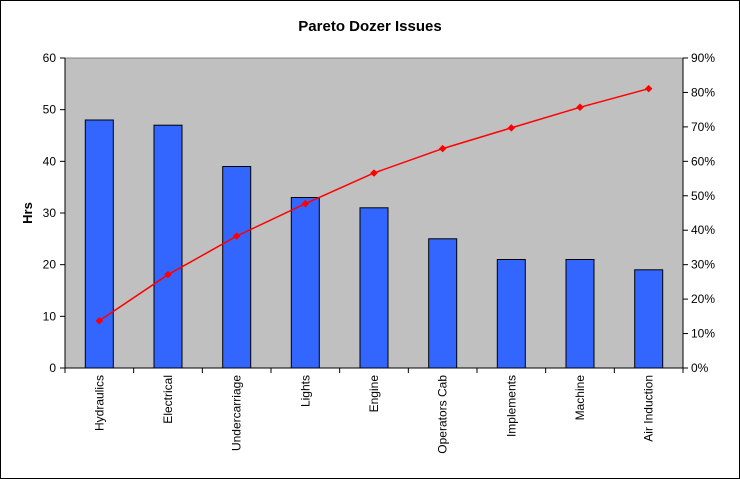 This screenshot has width=740, height=479. I want to click on line-point-undercarriage, so click(236, 236).